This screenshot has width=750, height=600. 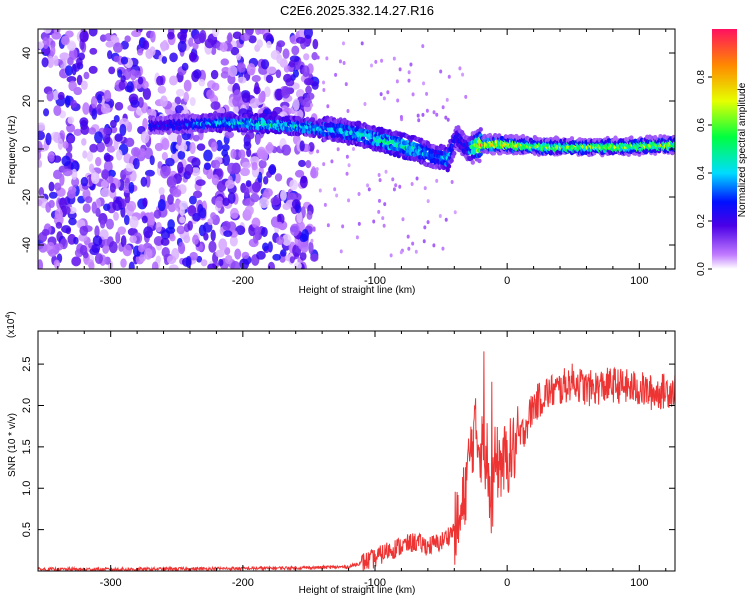 I want to click on colorbar-label: Normalized spectral amplitude, so click(x=742, y=149).